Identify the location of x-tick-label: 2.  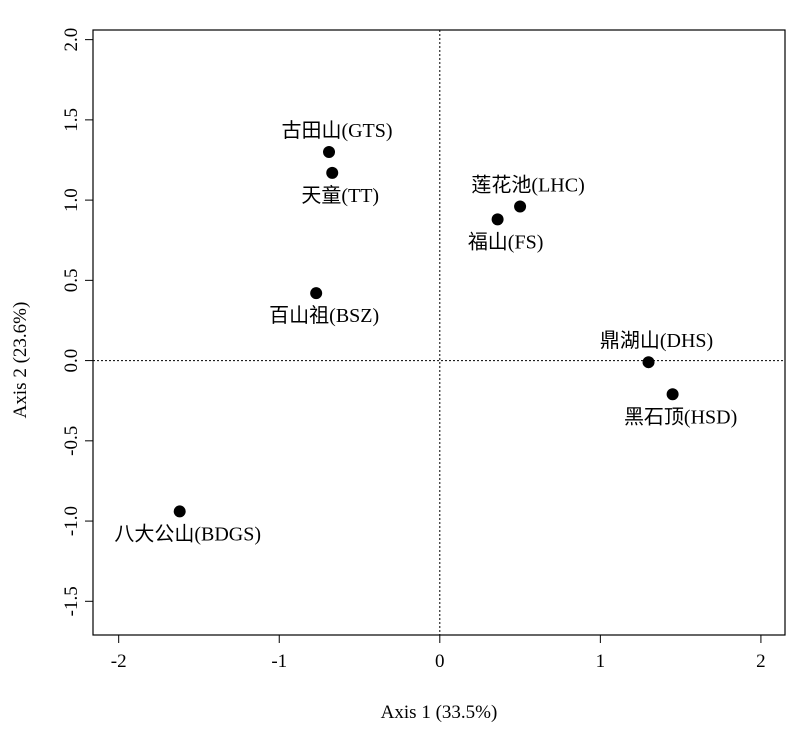
(761, 661).